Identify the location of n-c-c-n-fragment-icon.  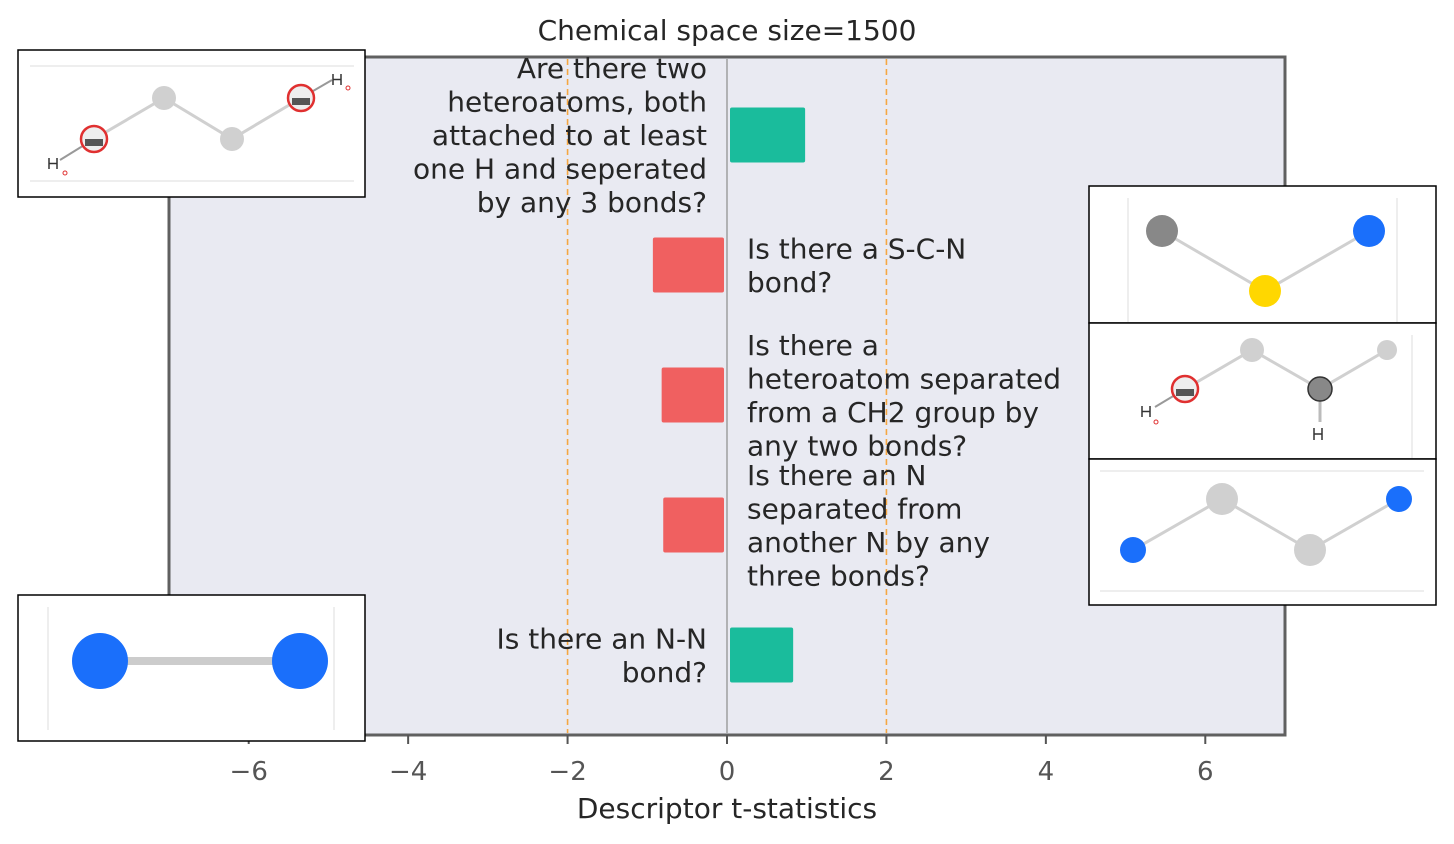
(1262, 532).